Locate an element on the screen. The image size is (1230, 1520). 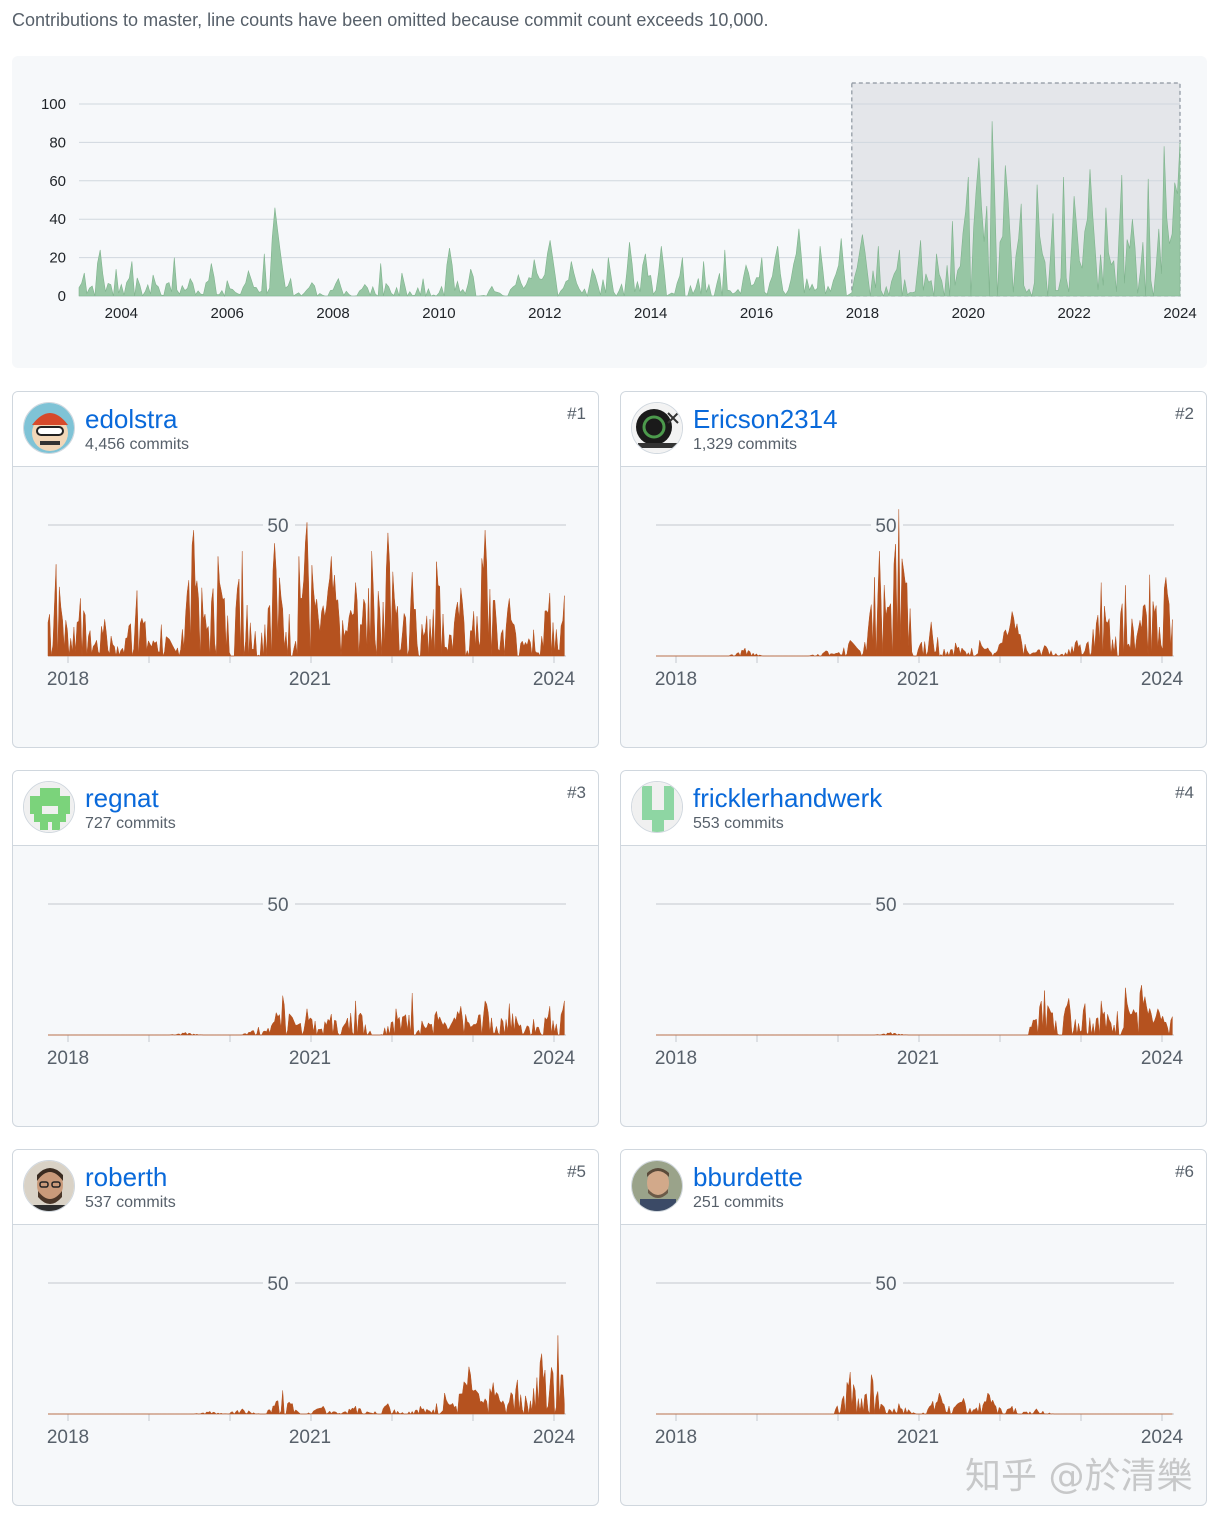
contributor-login: regnat is located at coordinates (122, 798).